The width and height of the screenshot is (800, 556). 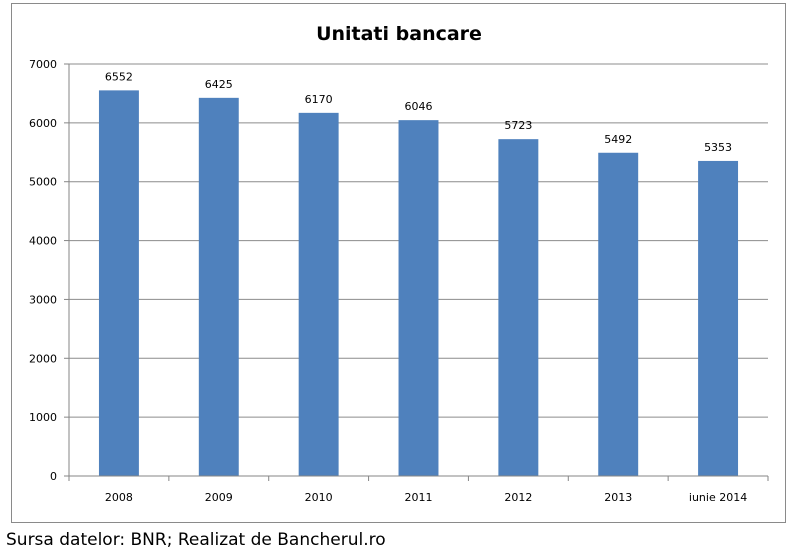 What do you see at coordinates (518, 497) in the screenshot?
I see `x-tick-label: 2012` at bounding box center [518, 497].